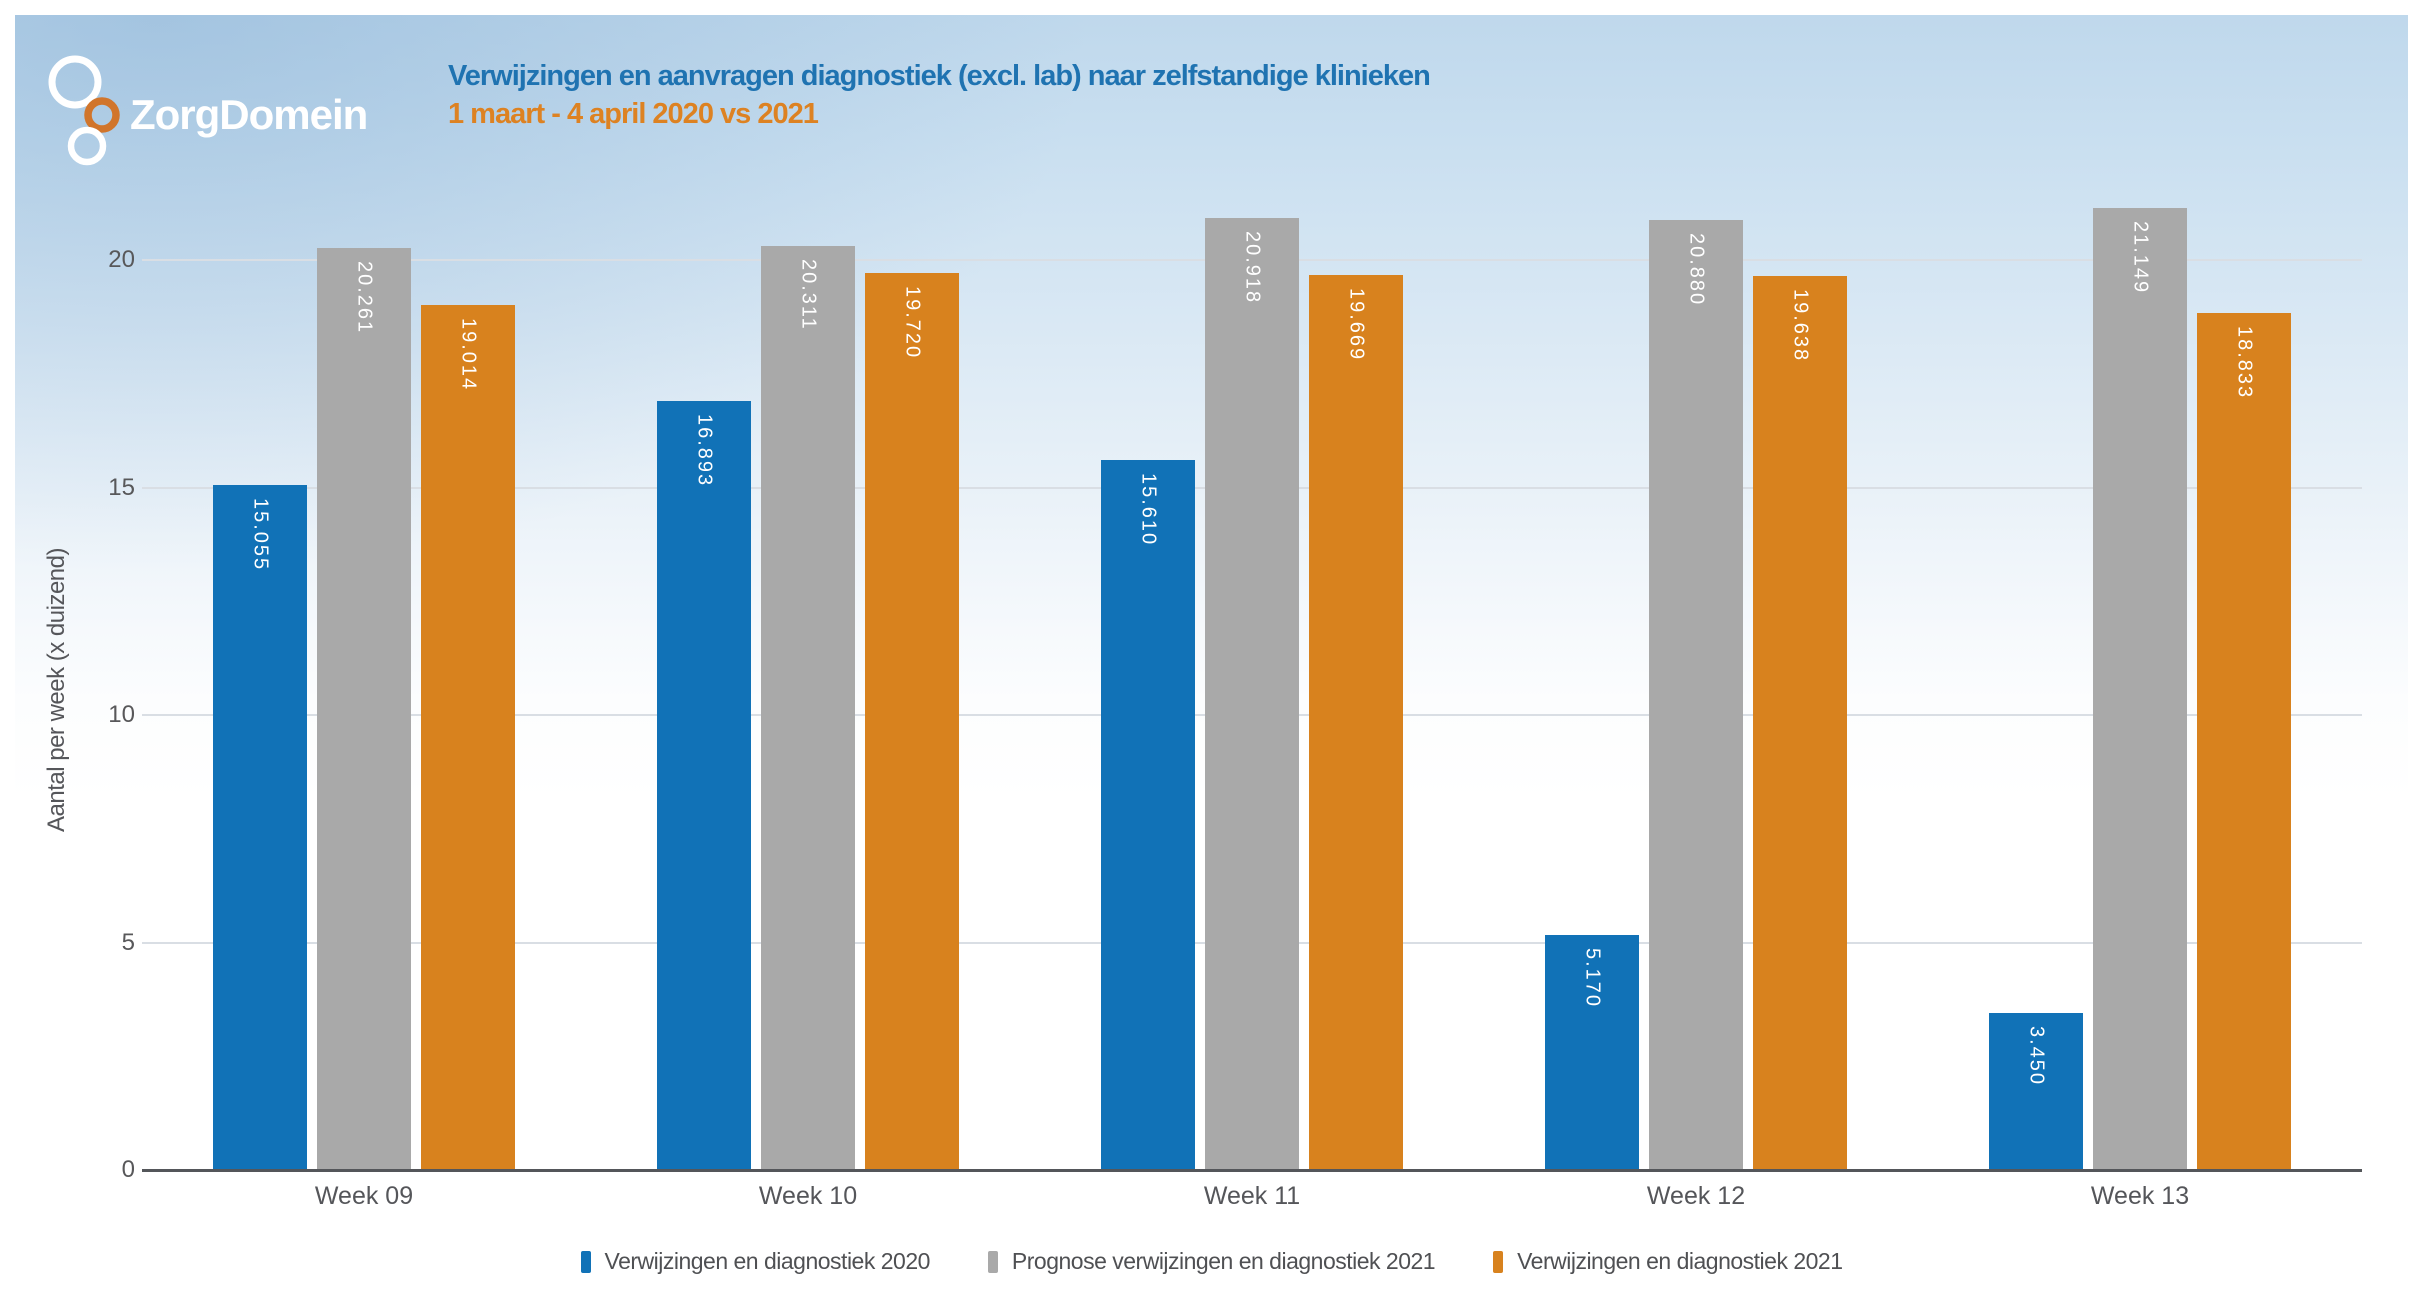 This screenshot has height=1299, width=2423. What do you see at coordinates (364, 1196) in the screenshot?
I see `x-axis-label: Week 09` at bounding box center [364, 1196].